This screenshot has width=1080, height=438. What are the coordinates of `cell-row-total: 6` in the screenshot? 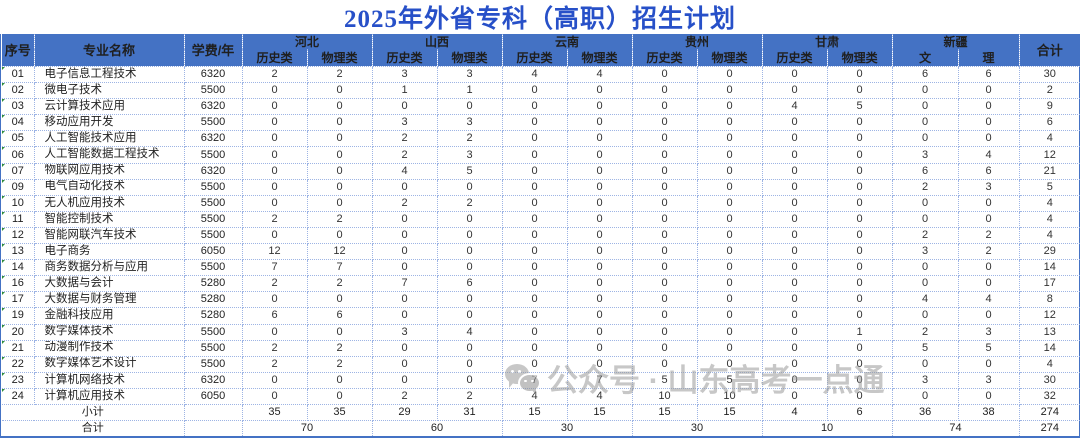 It's located at (1049, 123).